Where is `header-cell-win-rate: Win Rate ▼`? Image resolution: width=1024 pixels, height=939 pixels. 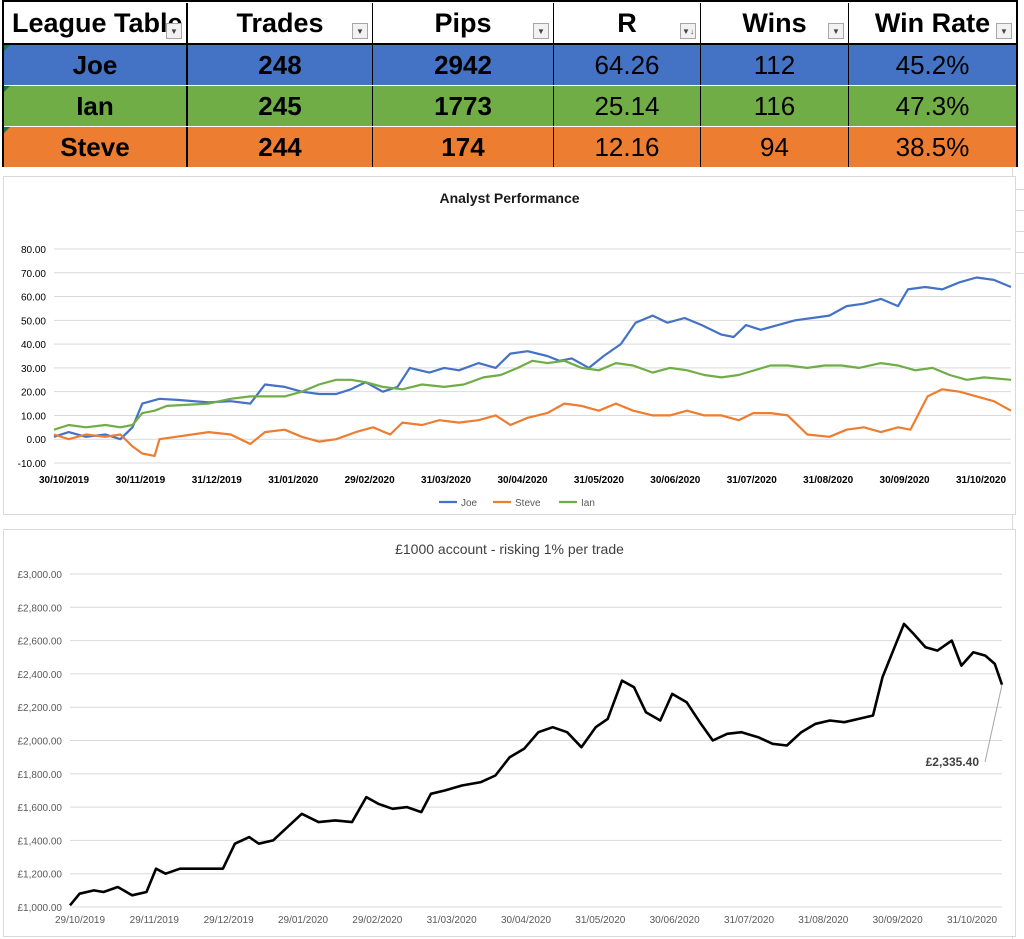 header-cell-win-rate: Win Rate ▼ is located at coordinates (932, 23).